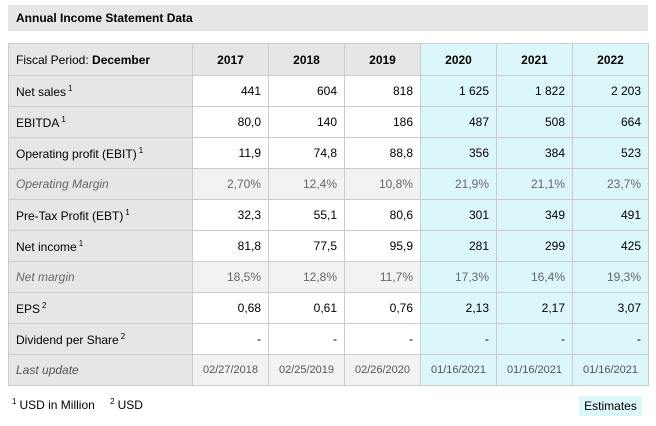 This screenshot has height=426, width=656. Describe the element at coordinates (382, 215) in the screenshot. I see `table-cell: 80,6` at that location.